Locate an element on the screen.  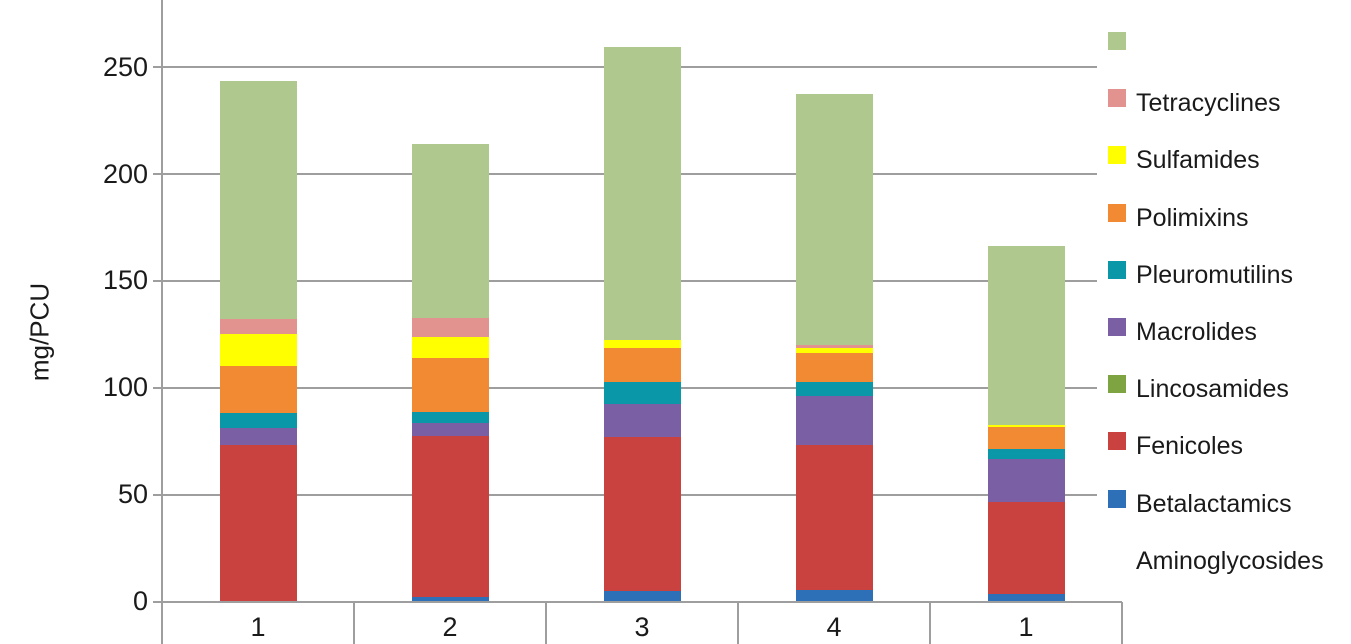
y-tick-label: 50 is located at coordinates (132, 494).